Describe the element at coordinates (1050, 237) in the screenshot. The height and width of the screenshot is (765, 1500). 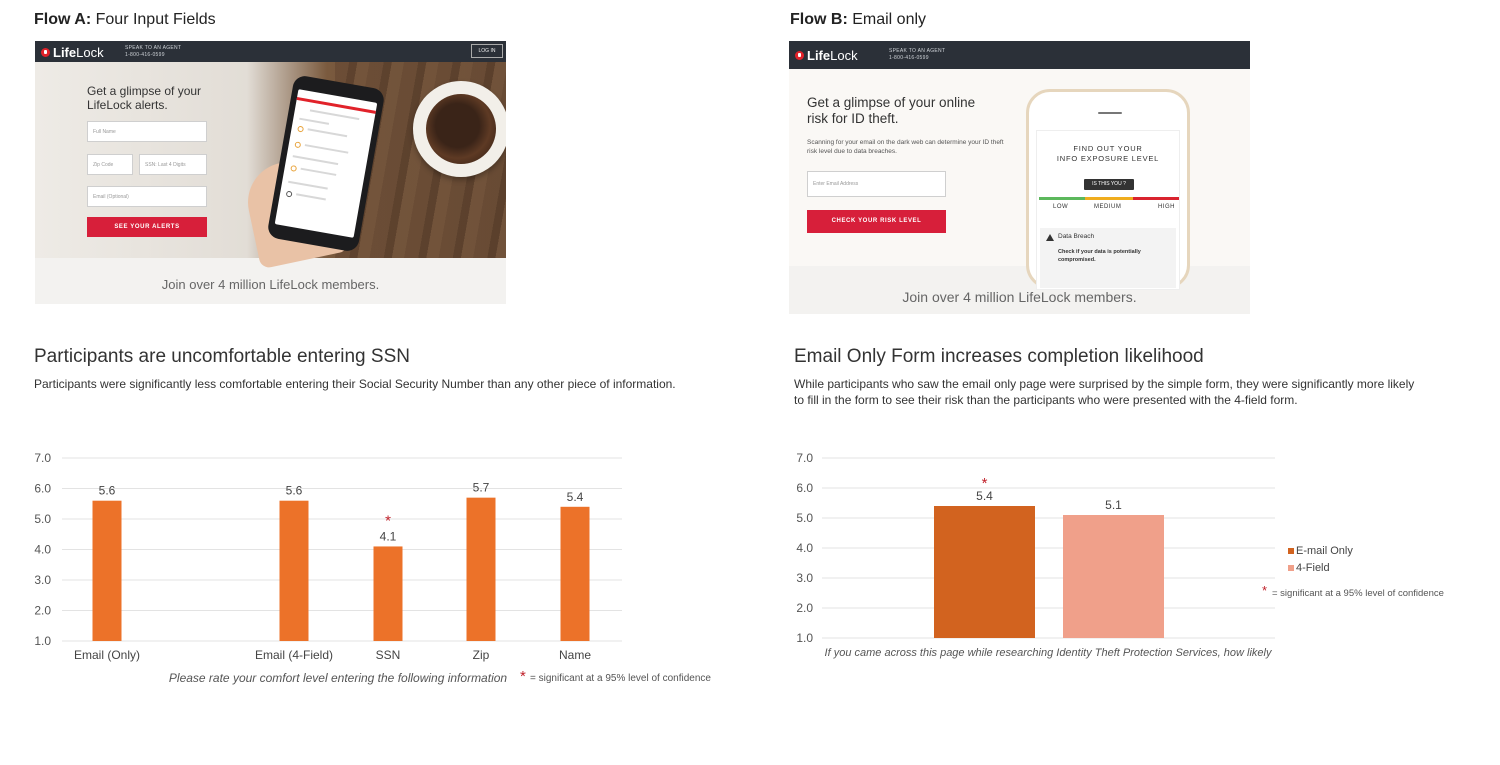
I see `warning-icon` at that location.